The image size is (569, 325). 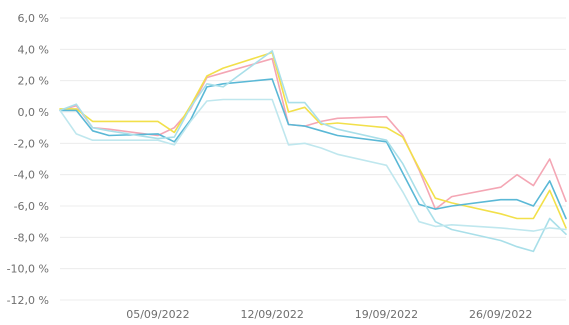 What do you see at coordinates (31, 237) in the screenshot?
I see `y-tick-label: -8,0 %` at bounding box center [31, 237].